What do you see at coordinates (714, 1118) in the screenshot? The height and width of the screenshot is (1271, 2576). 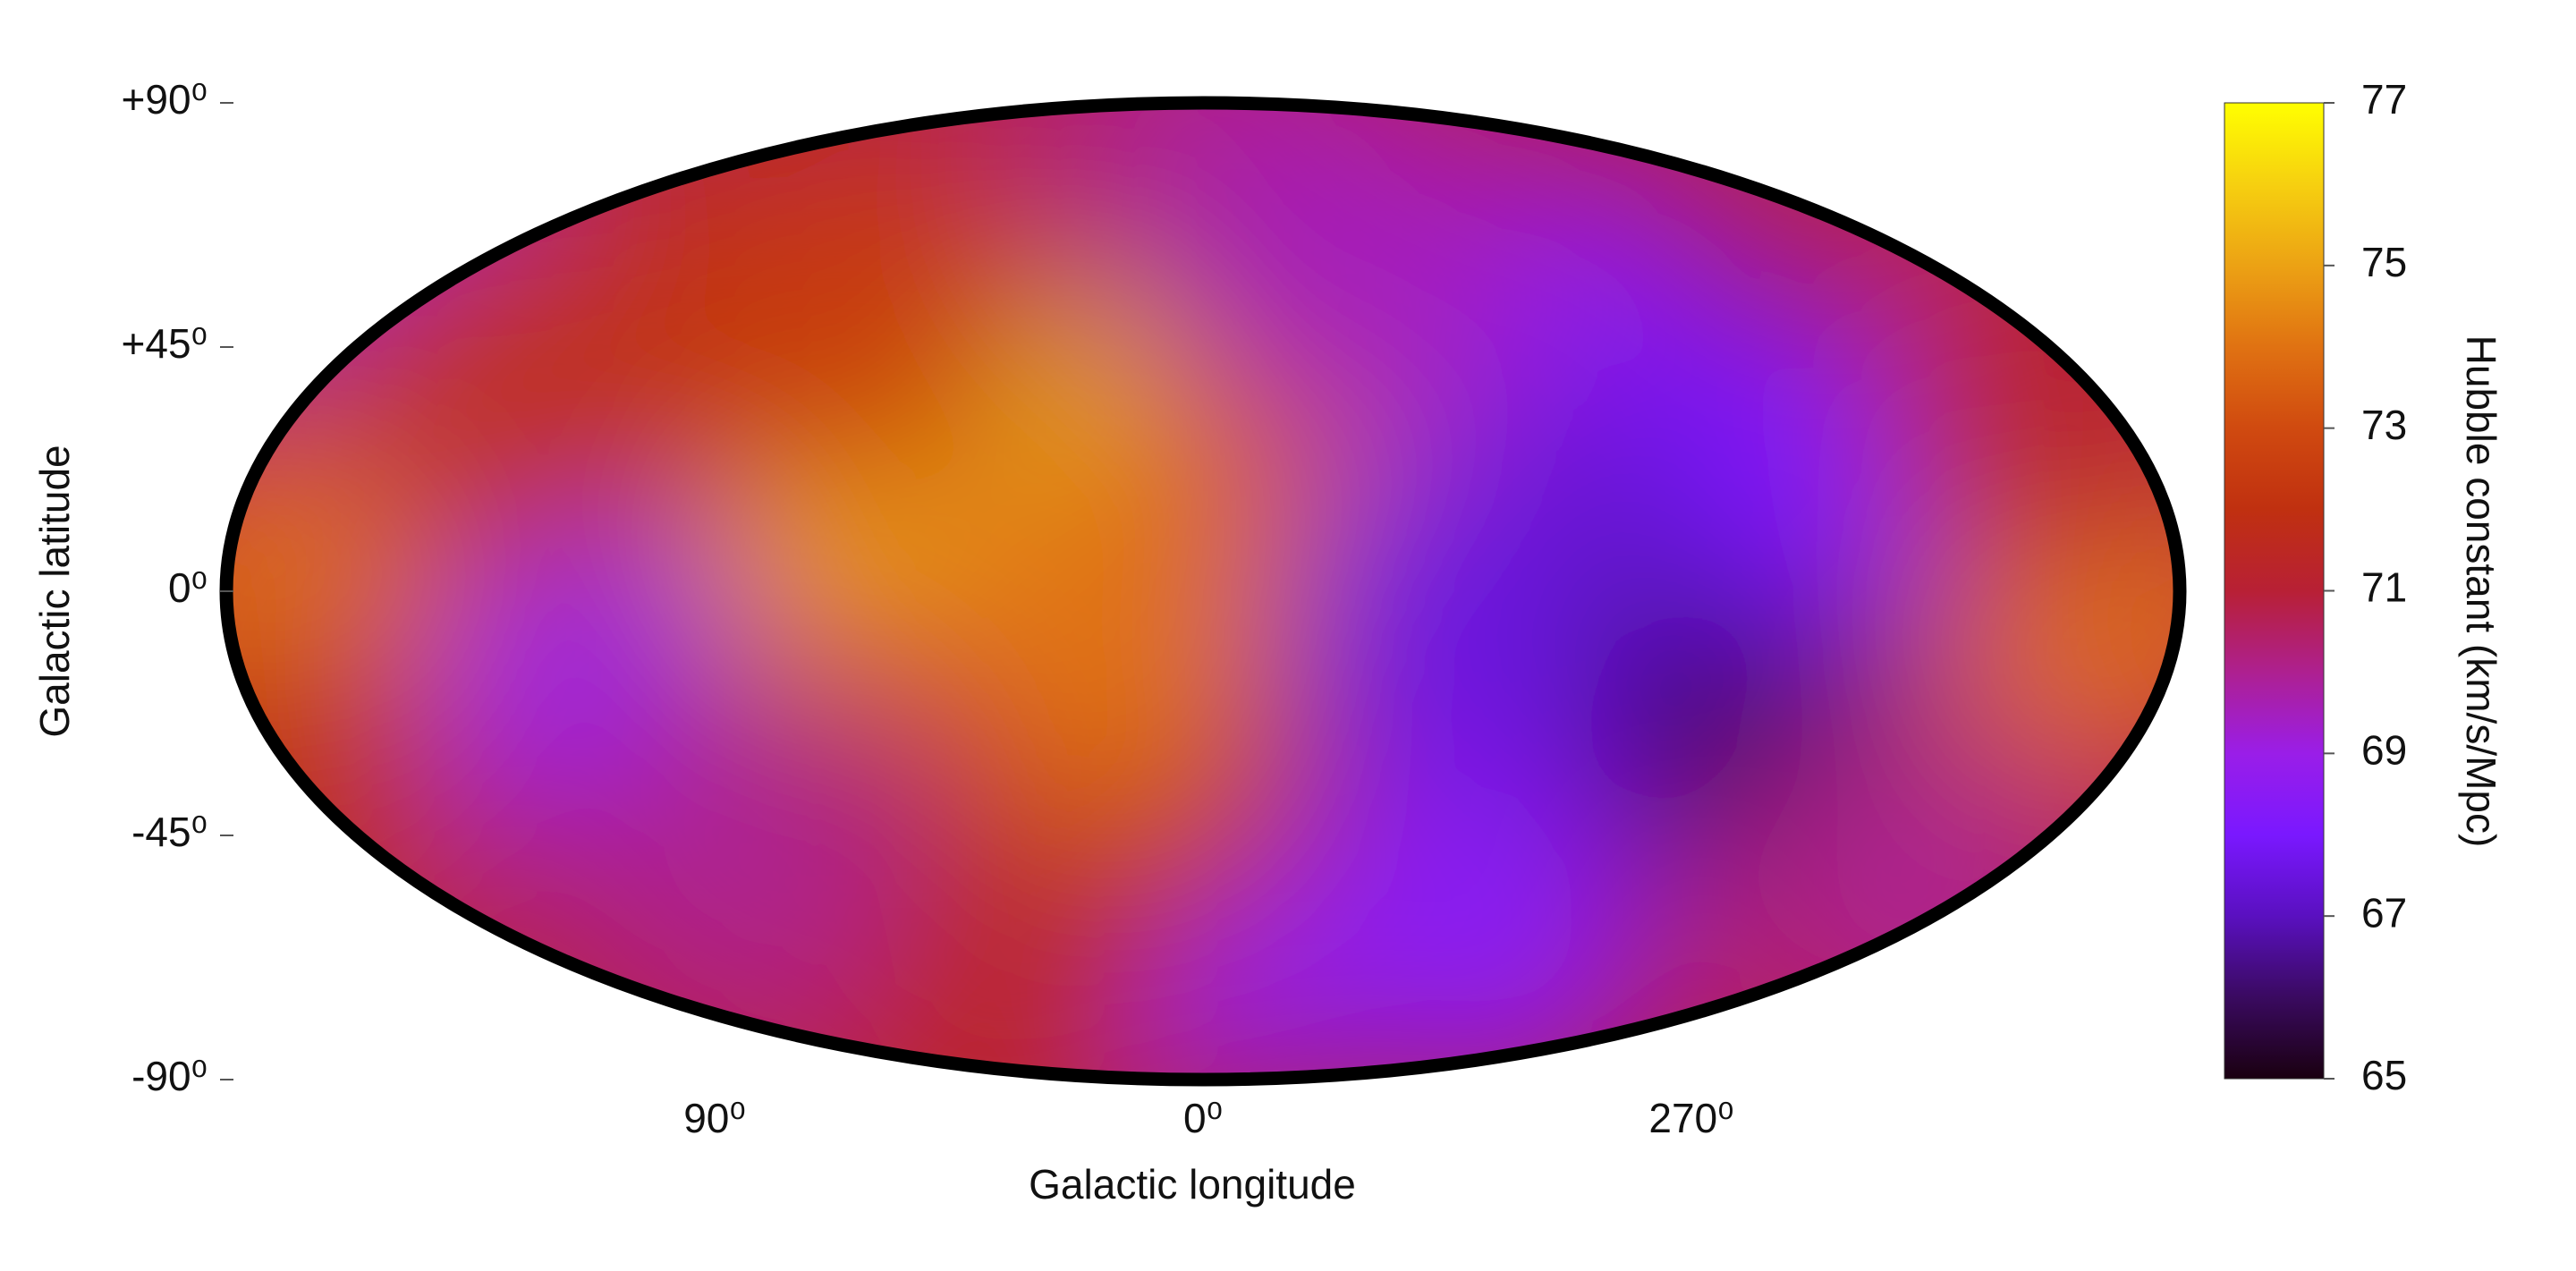 I see `x-tick-label: 90⁰` at bounding box center [714, 1118].